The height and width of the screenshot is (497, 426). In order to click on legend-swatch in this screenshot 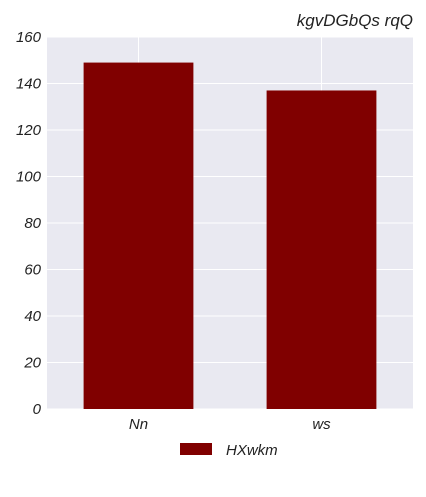, I will do `click(196, 449)`.